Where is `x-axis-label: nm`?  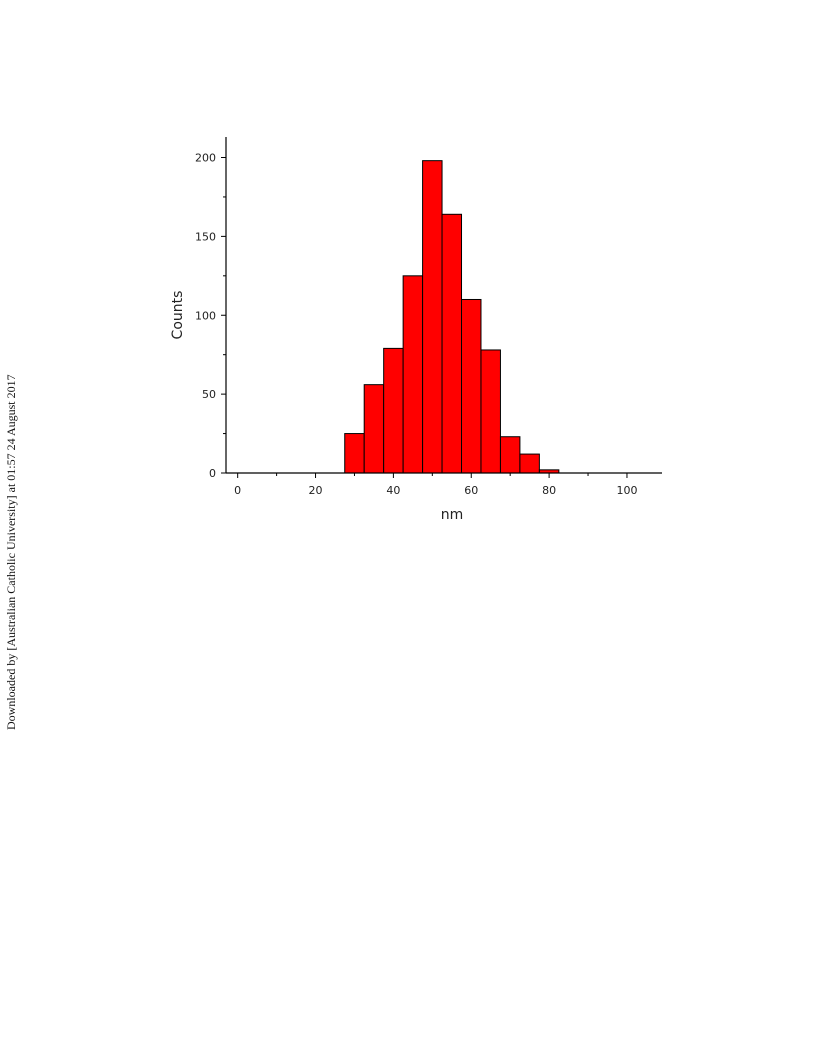 x-axis-label: nm is located at coordinates (452, 515).